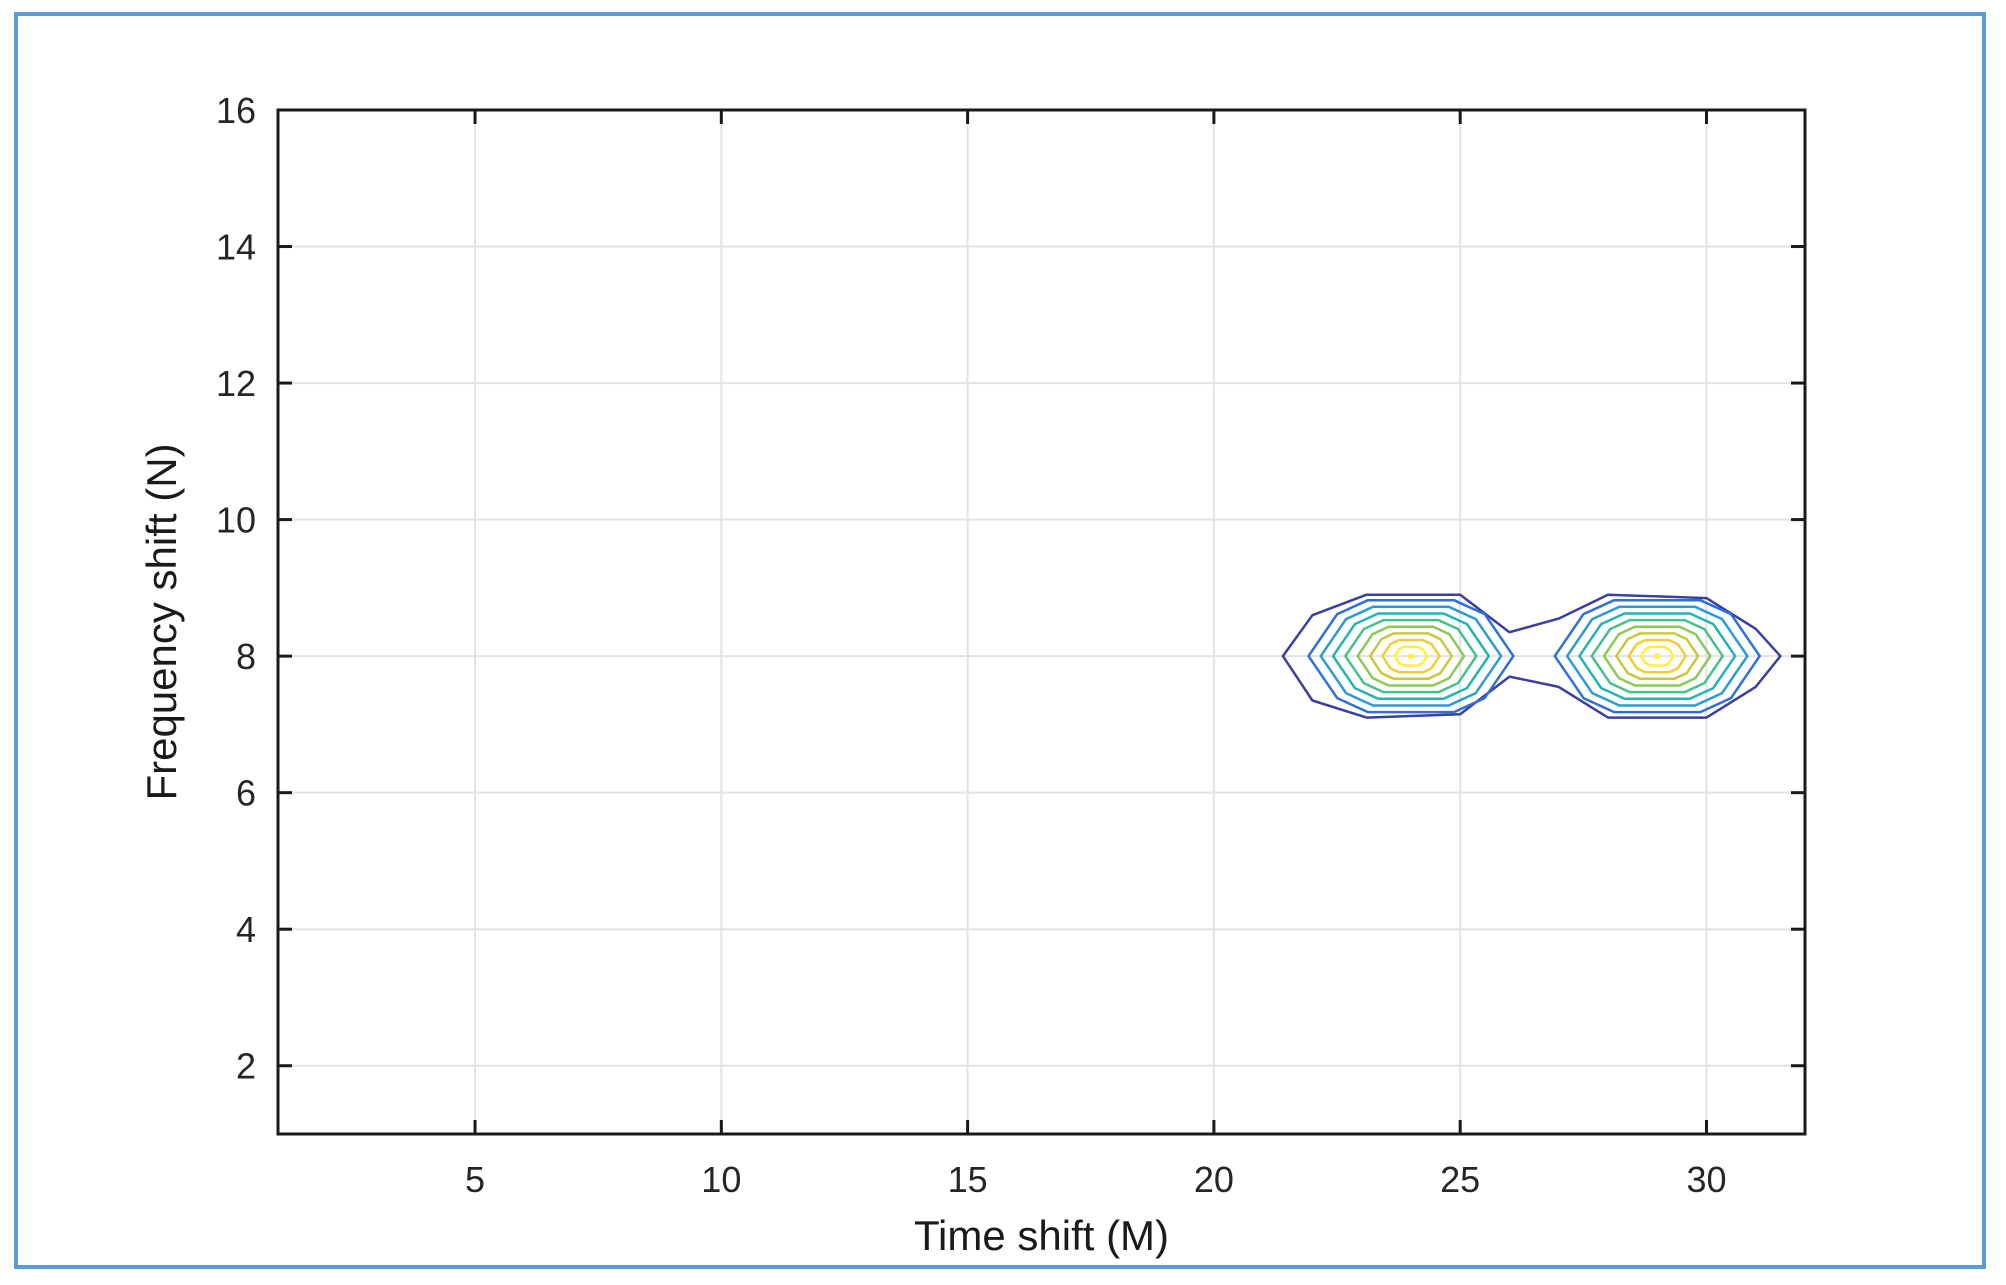  What do you see at coordinates (1706, 1179) in the screenshot?
I see `x-tick-label: 30` at bounding box center [1706, 1179].